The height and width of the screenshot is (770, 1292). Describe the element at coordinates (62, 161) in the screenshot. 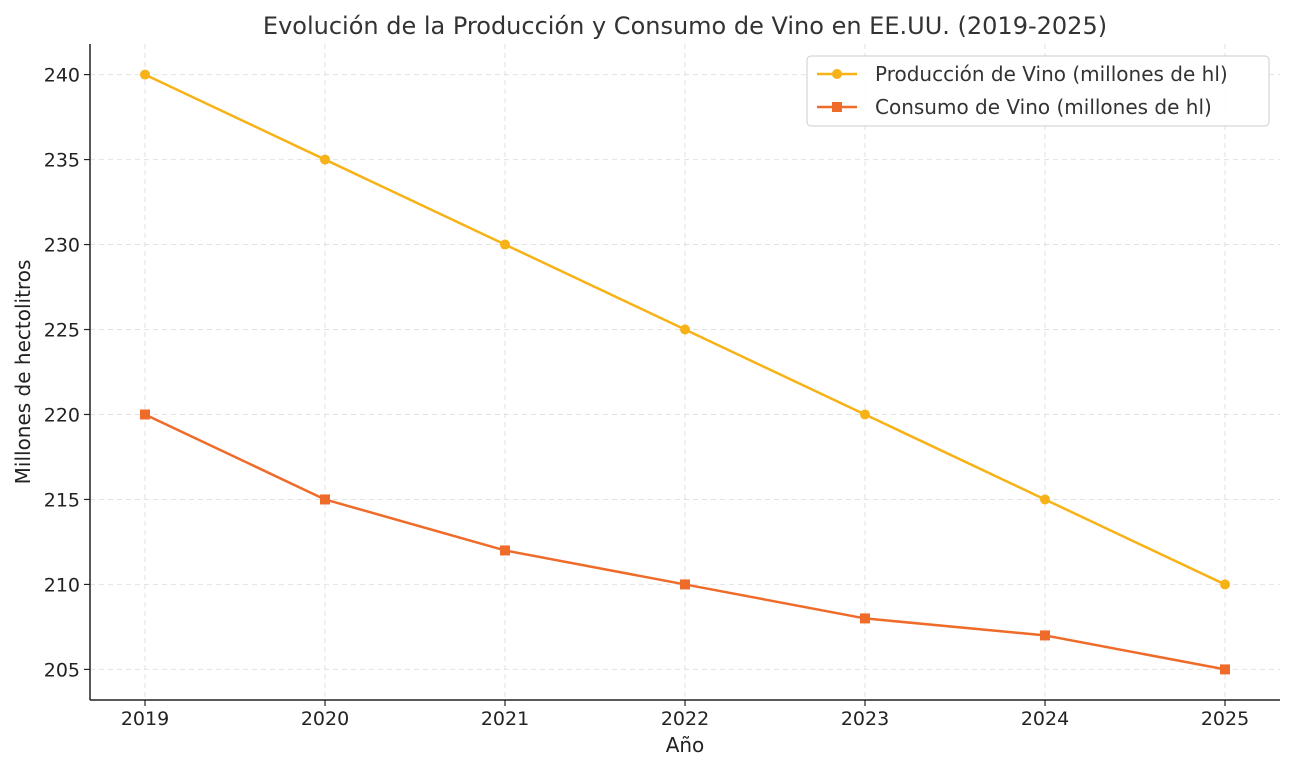

I see `y-tick-label: 235` at that location.